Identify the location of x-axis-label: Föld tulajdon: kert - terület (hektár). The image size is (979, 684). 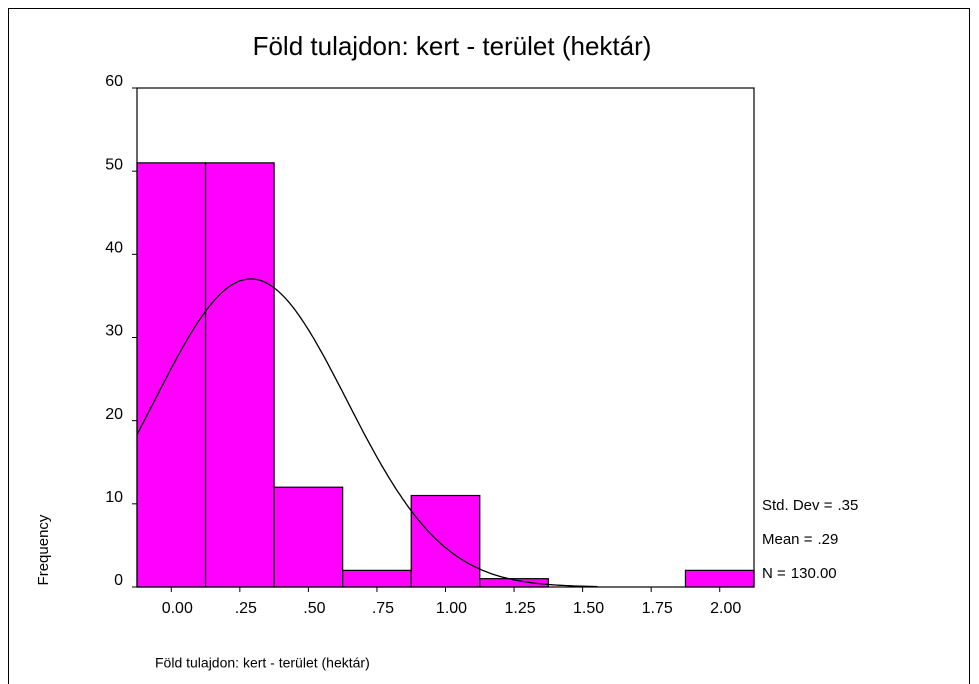
(262, 663).